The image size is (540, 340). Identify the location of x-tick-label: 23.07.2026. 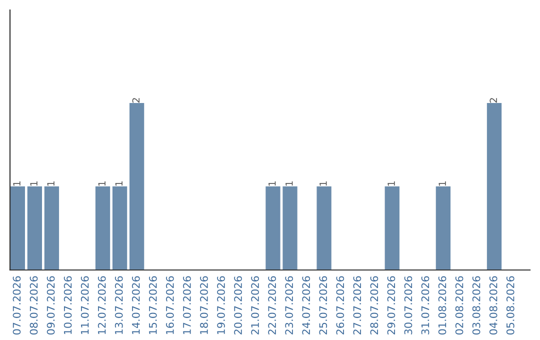
(289, 305).